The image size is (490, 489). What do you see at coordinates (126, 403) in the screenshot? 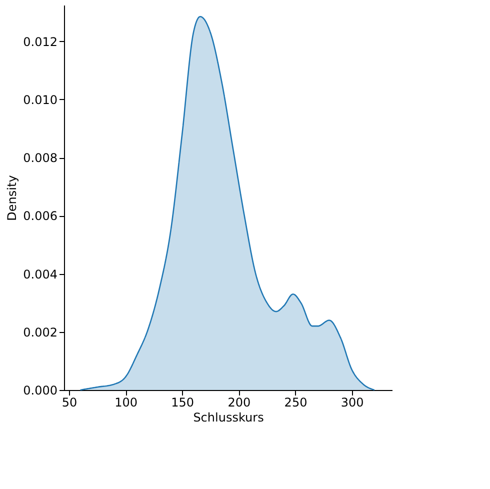
I see `x-tick-label: 100` at bounding box center [126, 403].